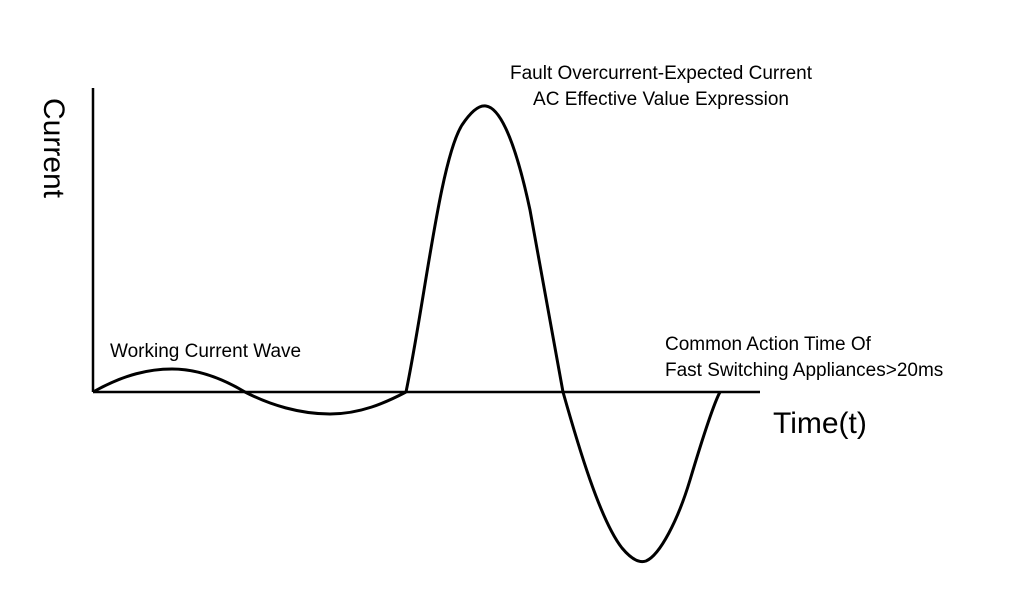 This screenshot has width=1024, height=595. I want to click on action-time-annotation-line1: Common Action Time Of, so click(768, 344).